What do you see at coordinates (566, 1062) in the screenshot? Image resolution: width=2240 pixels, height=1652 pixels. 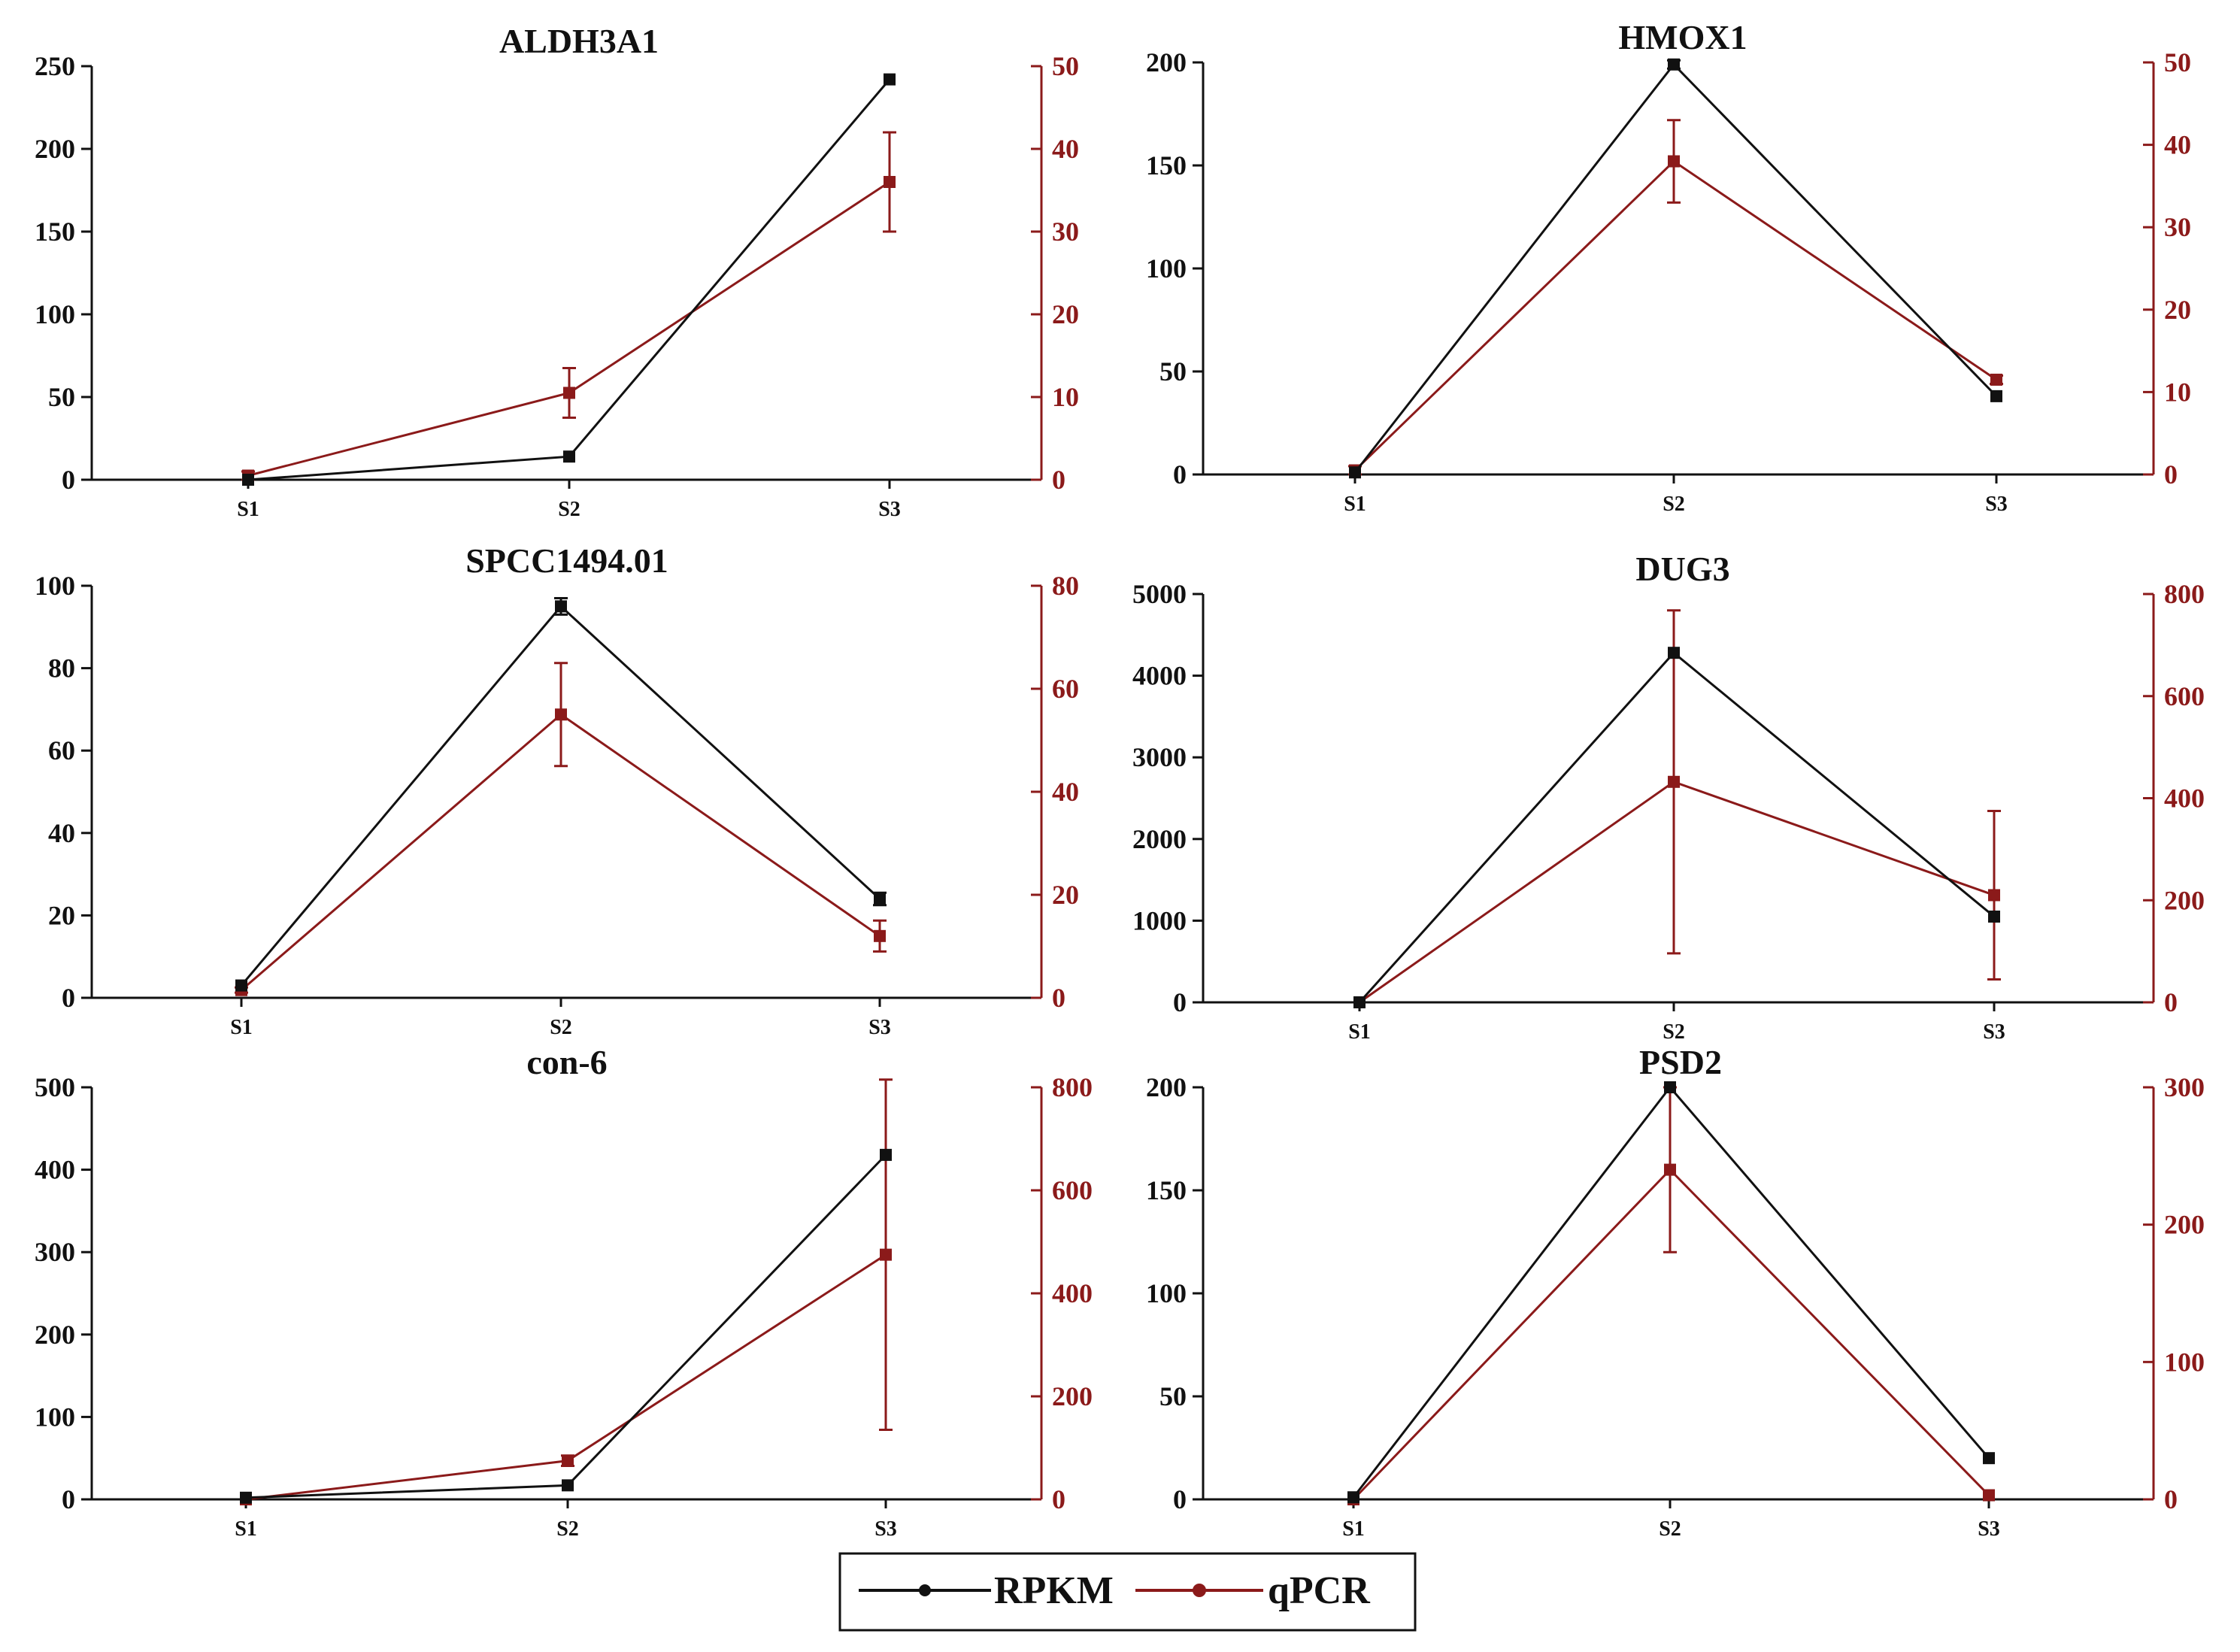 I see `chart-title: con-6` at bounding box center [566, 1062].